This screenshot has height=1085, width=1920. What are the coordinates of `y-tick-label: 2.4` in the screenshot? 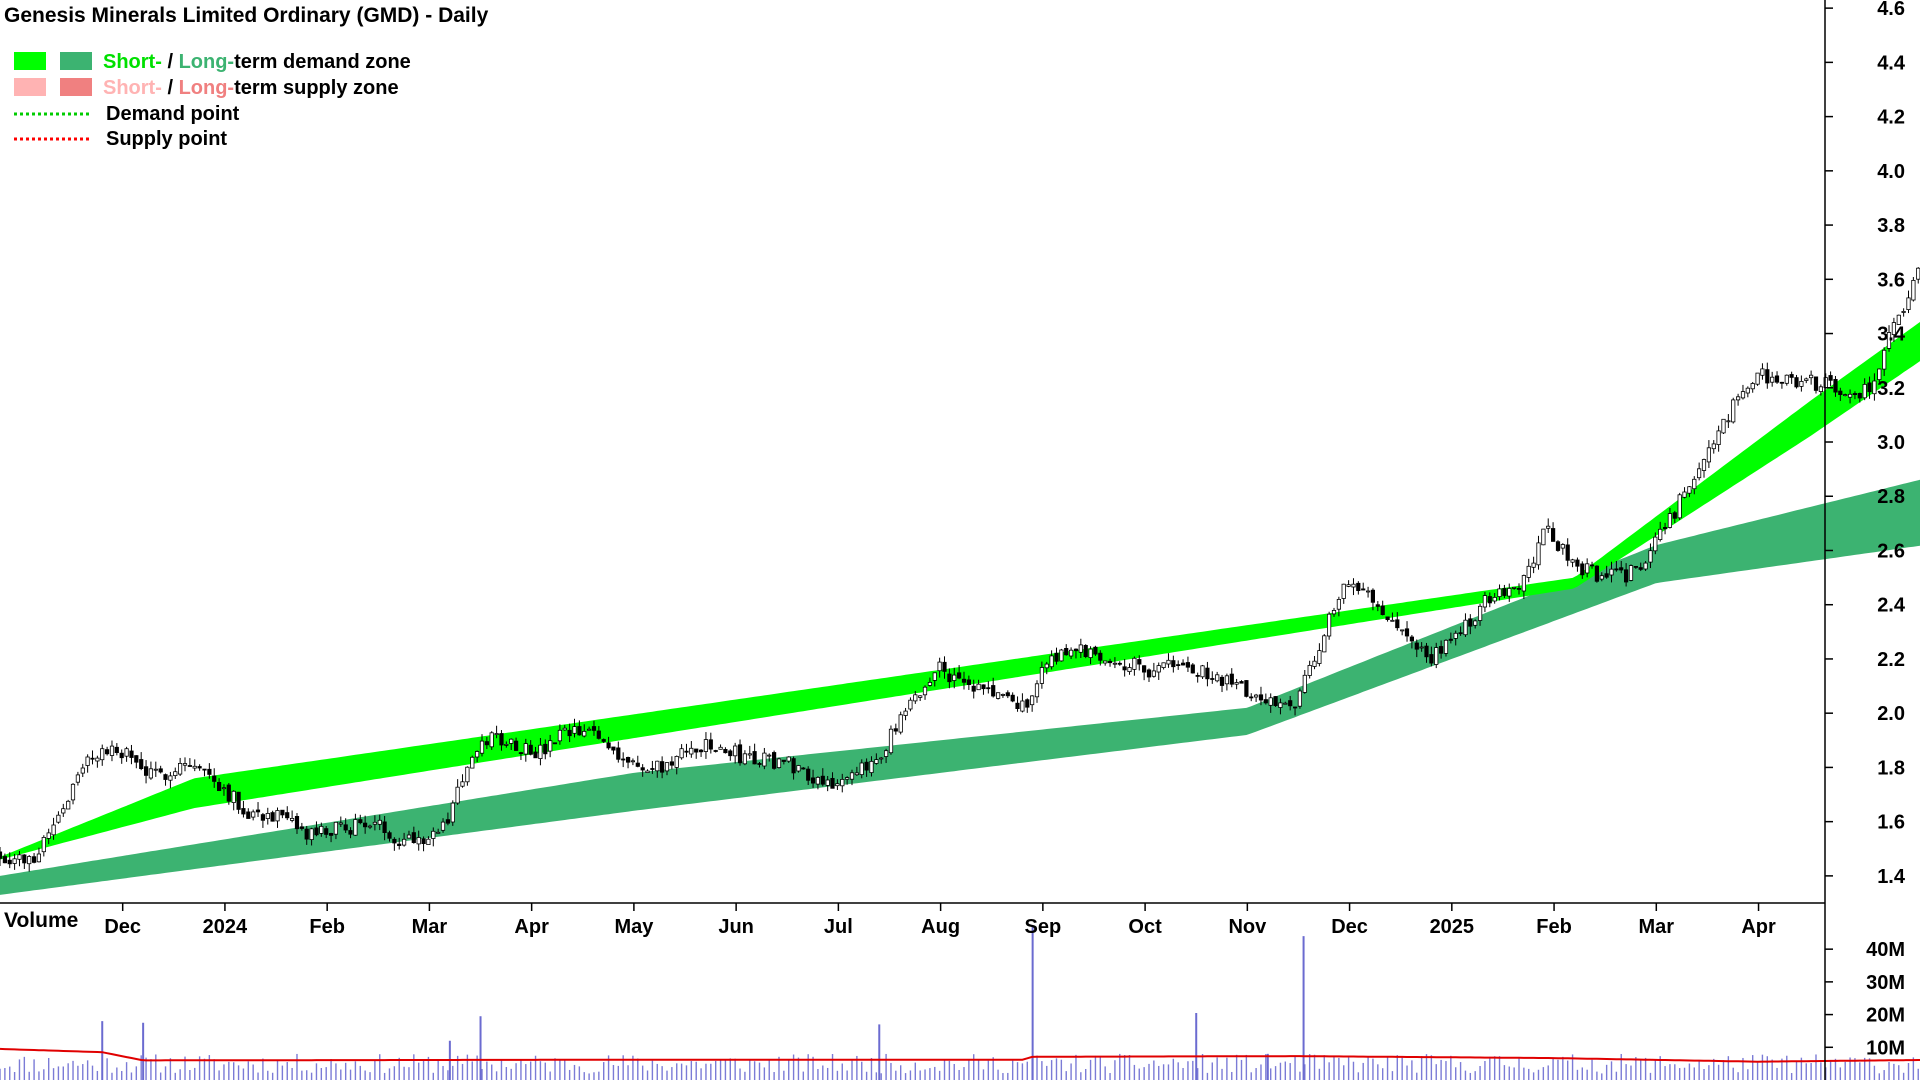 It's located at (1891, 606).